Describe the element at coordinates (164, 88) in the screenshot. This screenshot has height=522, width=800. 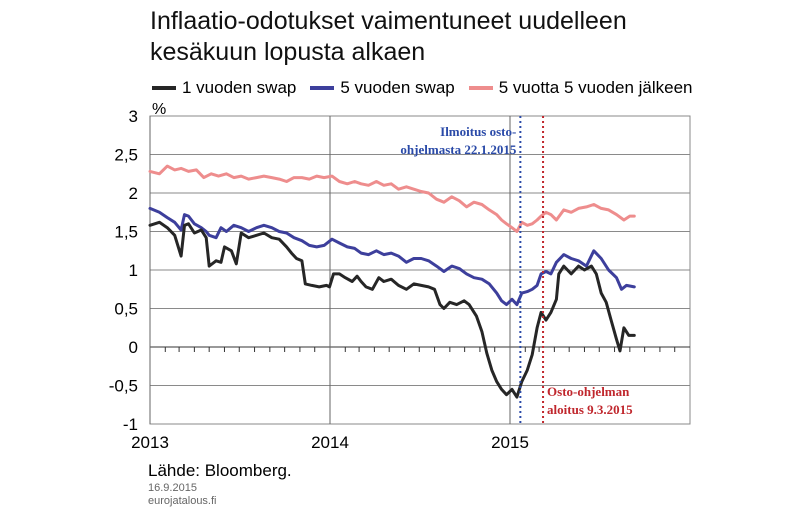
I see `legend-swatch-1y-swap` at that location.